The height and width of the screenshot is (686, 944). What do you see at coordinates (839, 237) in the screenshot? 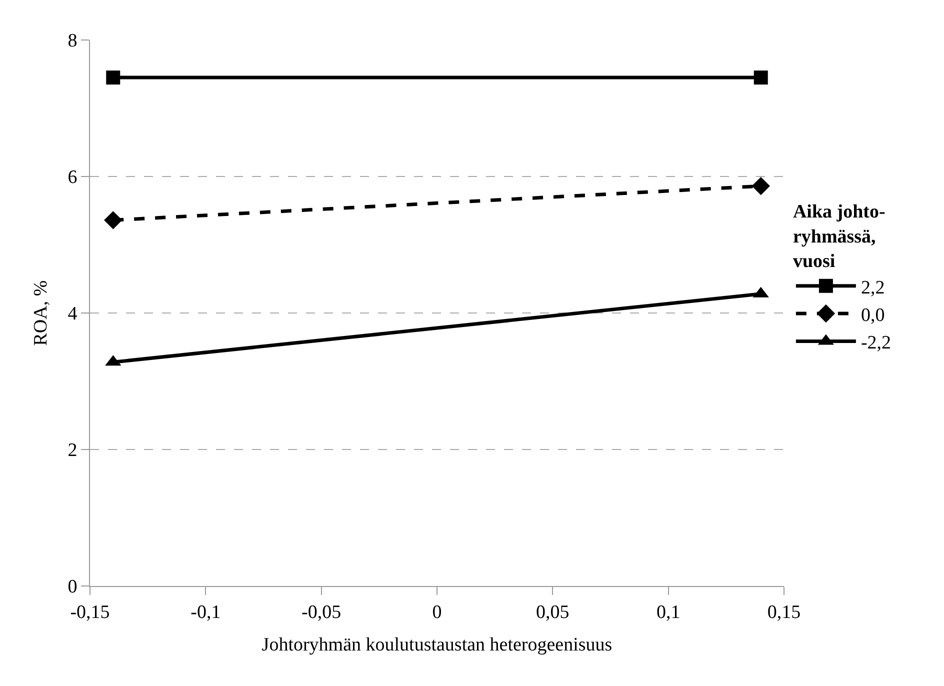
I see `legend-title: Aika johto-ryhmässä, vuosi` at bounding box center [839, 237].